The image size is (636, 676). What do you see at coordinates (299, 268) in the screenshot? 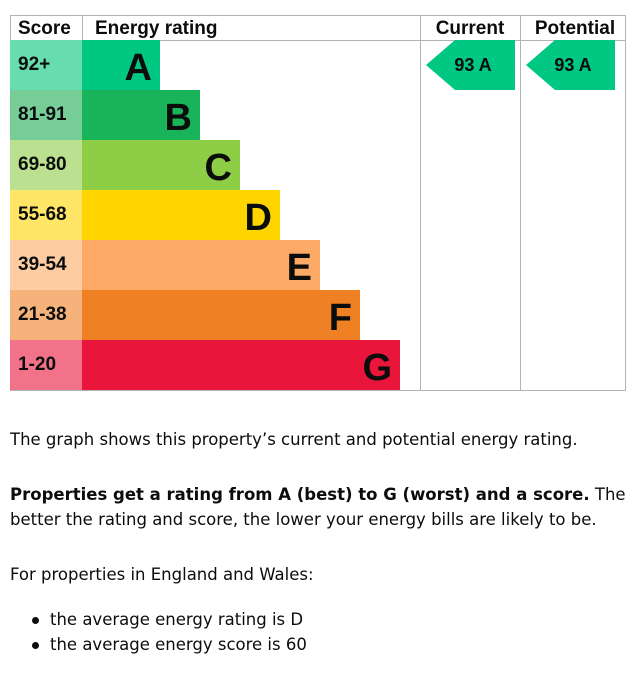
I see `rating-letter-e: E` at bounding box center [299, 268].